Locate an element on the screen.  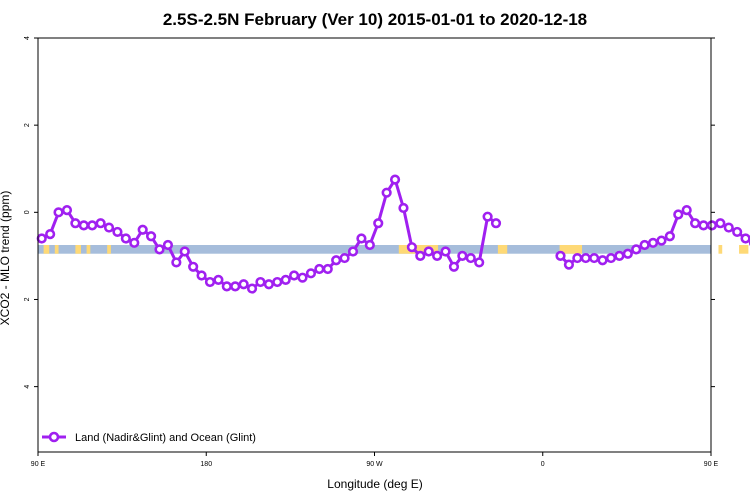
ocean-band is located at coordinates (374, 249).